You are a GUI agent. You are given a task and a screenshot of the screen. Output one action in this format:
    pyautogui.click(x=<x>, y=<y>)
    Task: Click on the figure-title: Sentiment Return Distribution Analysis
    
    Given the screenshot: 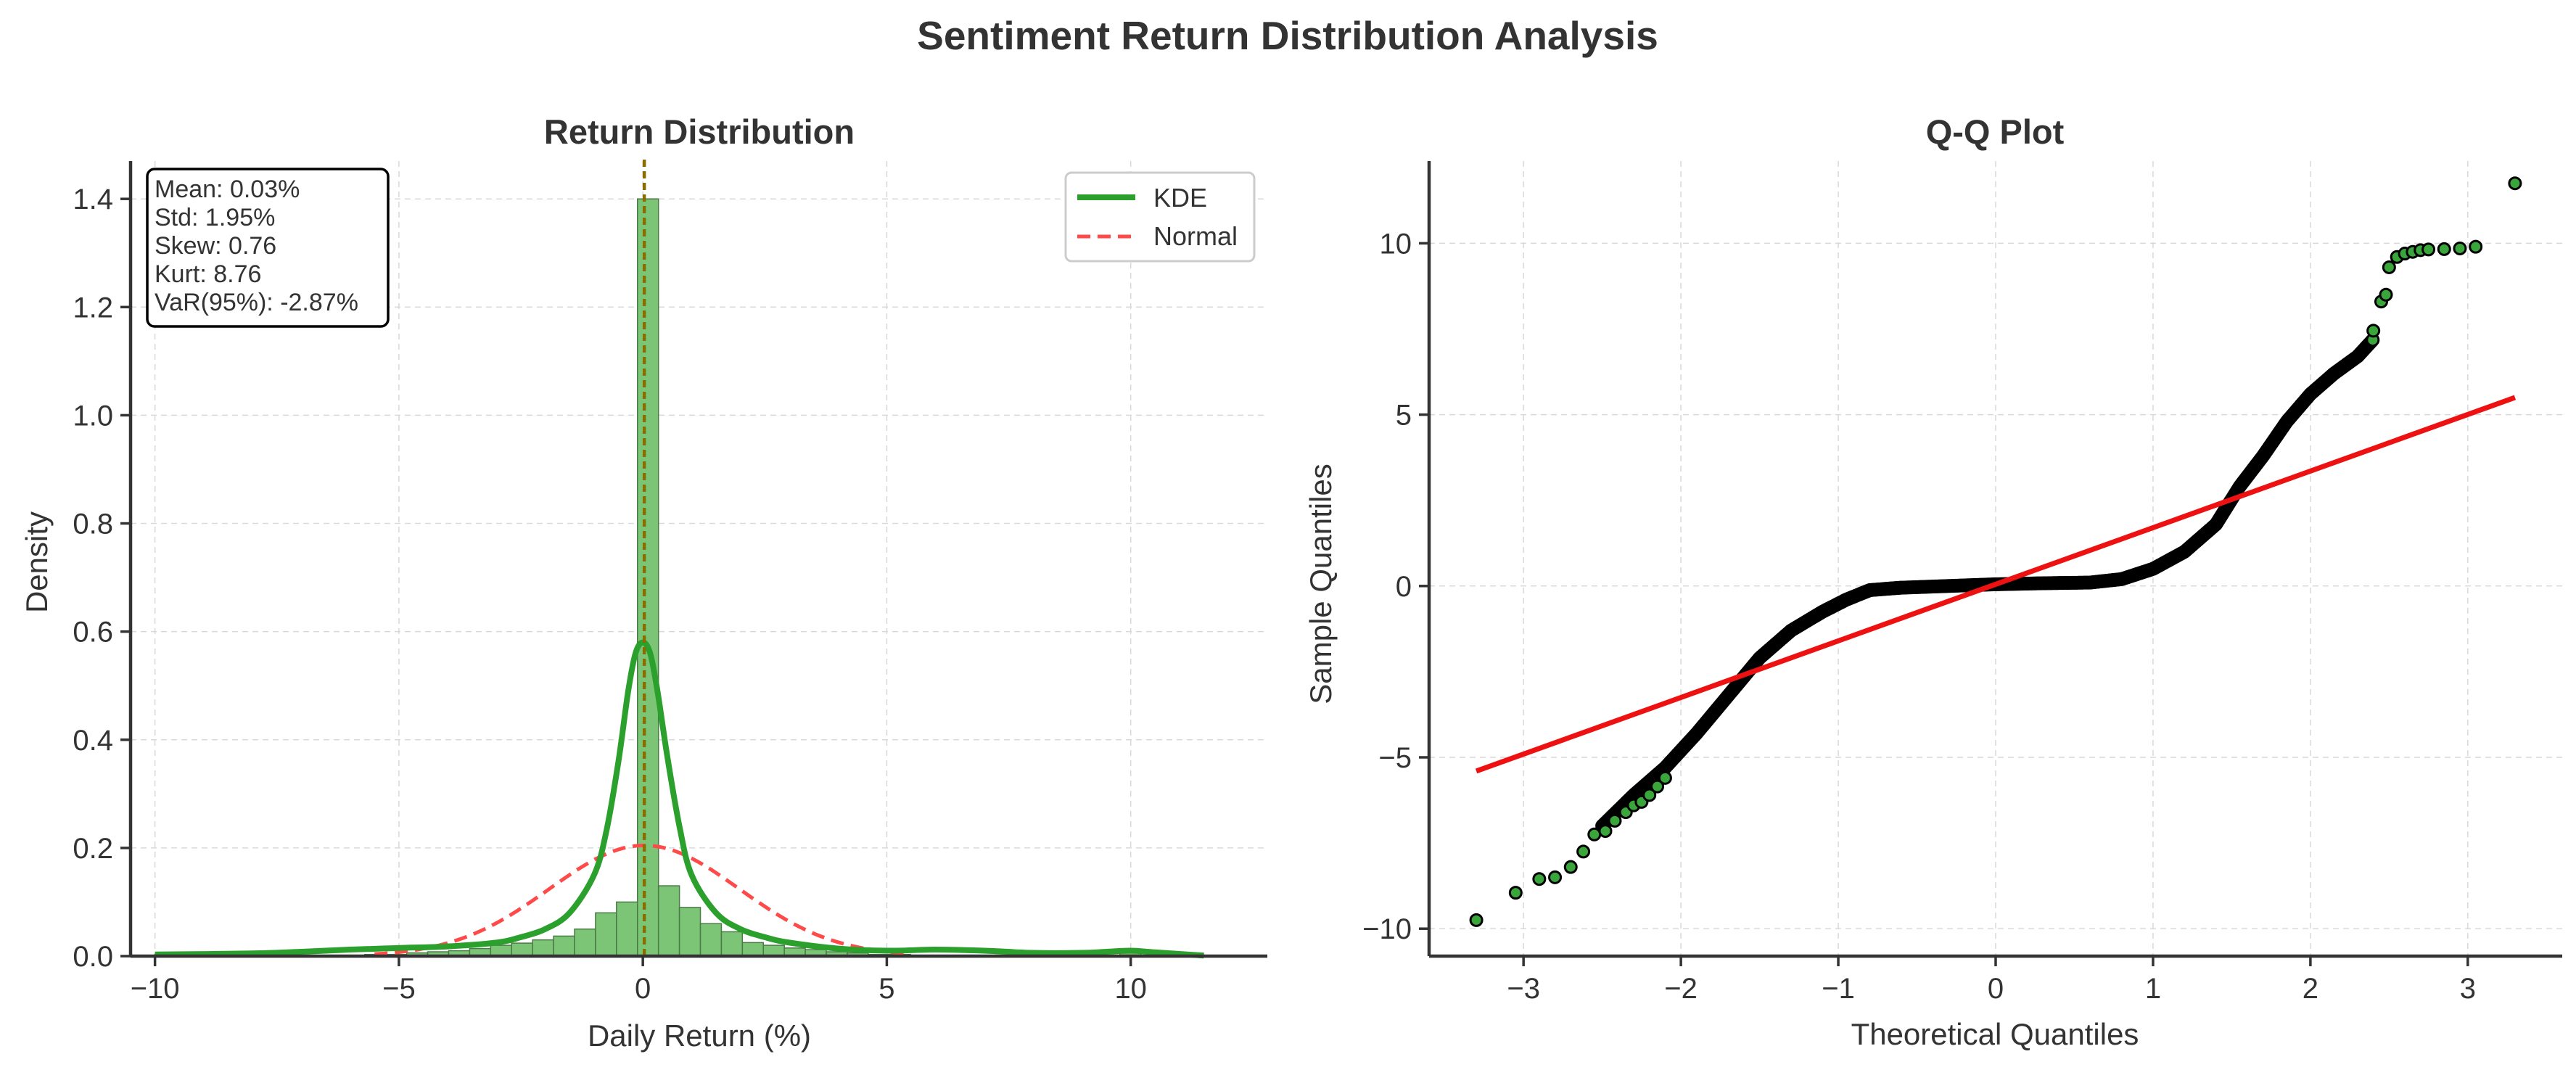 What is the action you would take?
    pyautogui.click(x=1287, y=35)
    